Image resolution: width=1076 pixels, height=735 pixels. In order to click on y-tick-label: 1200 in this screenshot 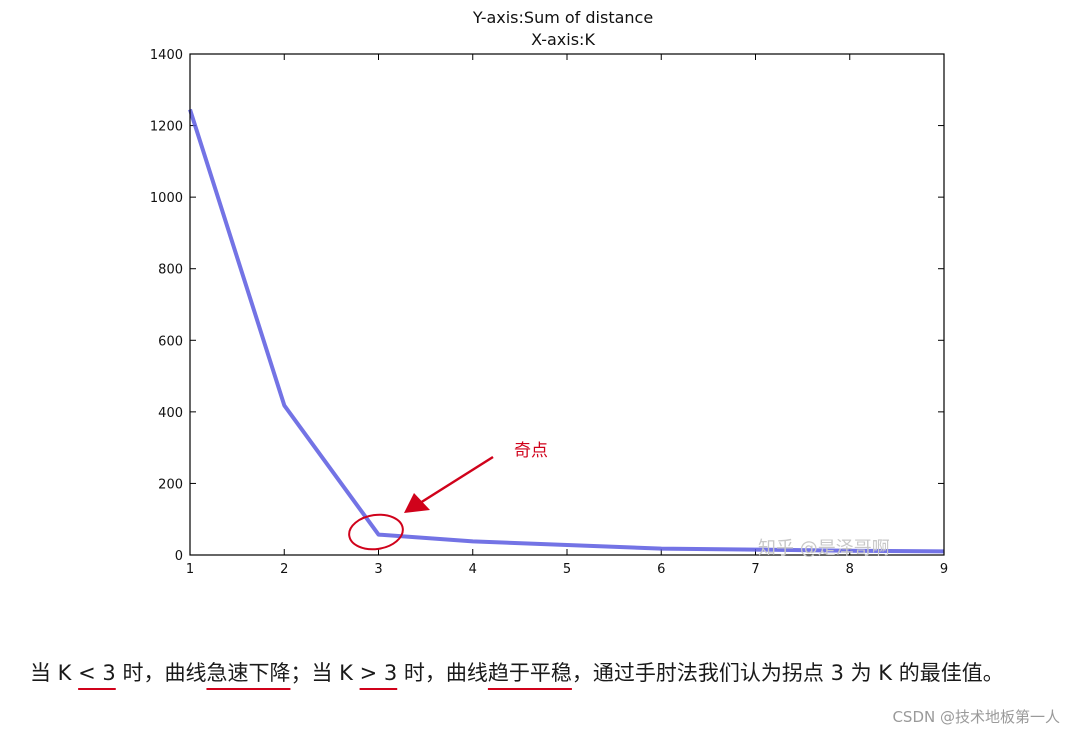, I will do `click(166, 127)`.